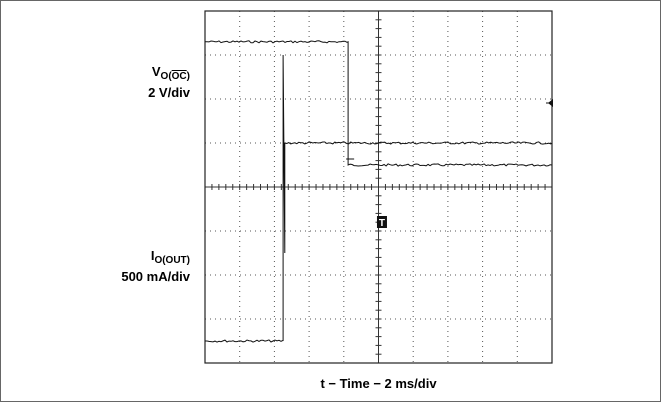 This screenshot has width=661, height=402. I want to click on trigger-marker-label: T, so click(382, 223).